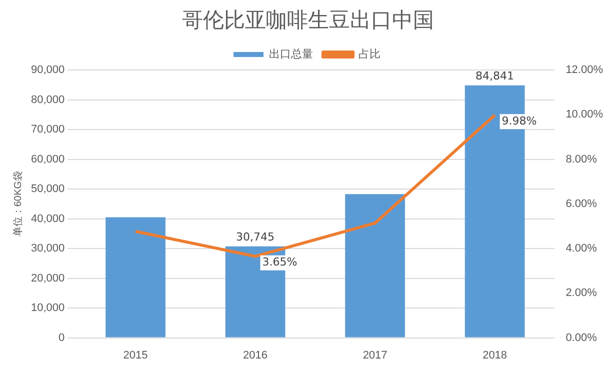  I want to click on y2-tick-label: 10.00%, so click(585, 114).